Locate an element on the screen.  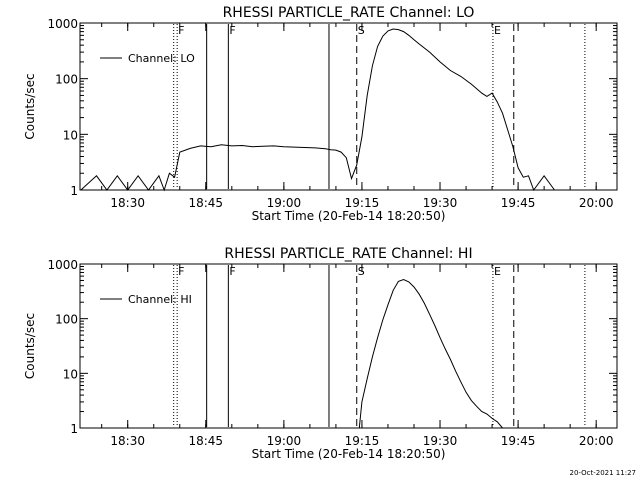
chart-title: RHESSI PARTICLE_RATE Channel: HI is located at coordinates (348, 254).